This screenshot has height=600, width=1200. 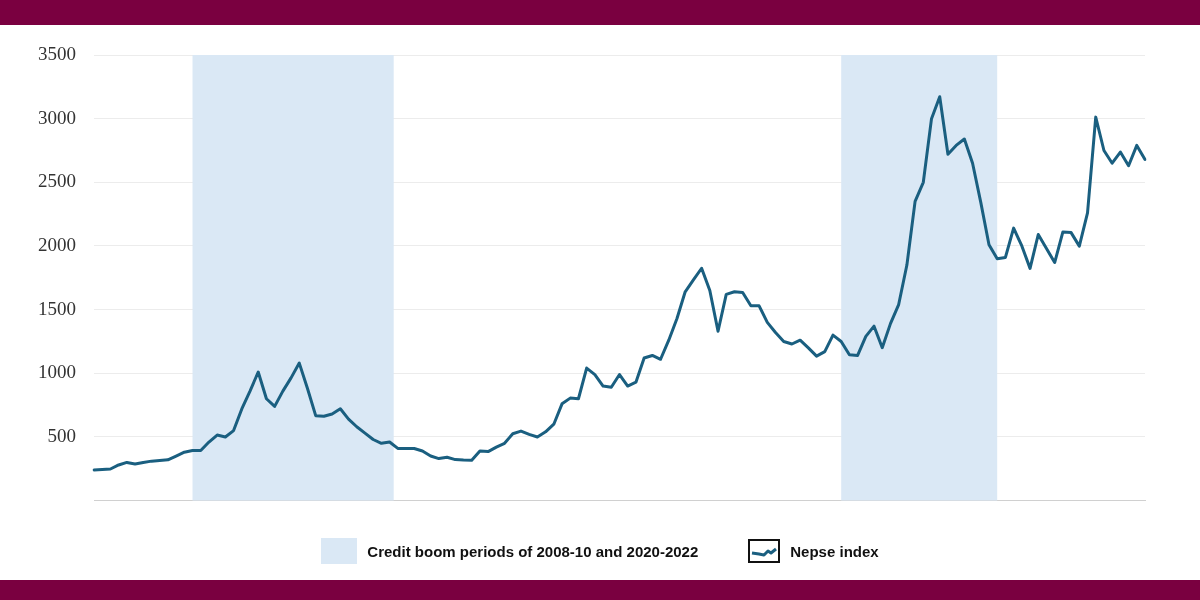 What do you see at coordinates (61, 435) in the screenshot?
I see `y-tick-label: 500` at bounding box center [61, 435].